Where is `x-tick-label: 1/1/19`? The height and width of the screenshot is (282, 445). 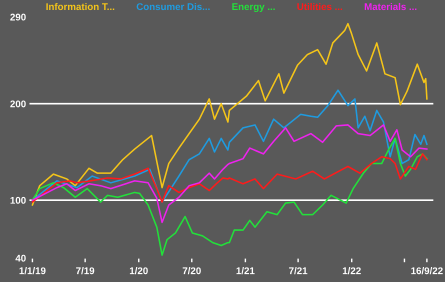 x-tick-label: 1/1/19 is located at coordinates (33, 270).